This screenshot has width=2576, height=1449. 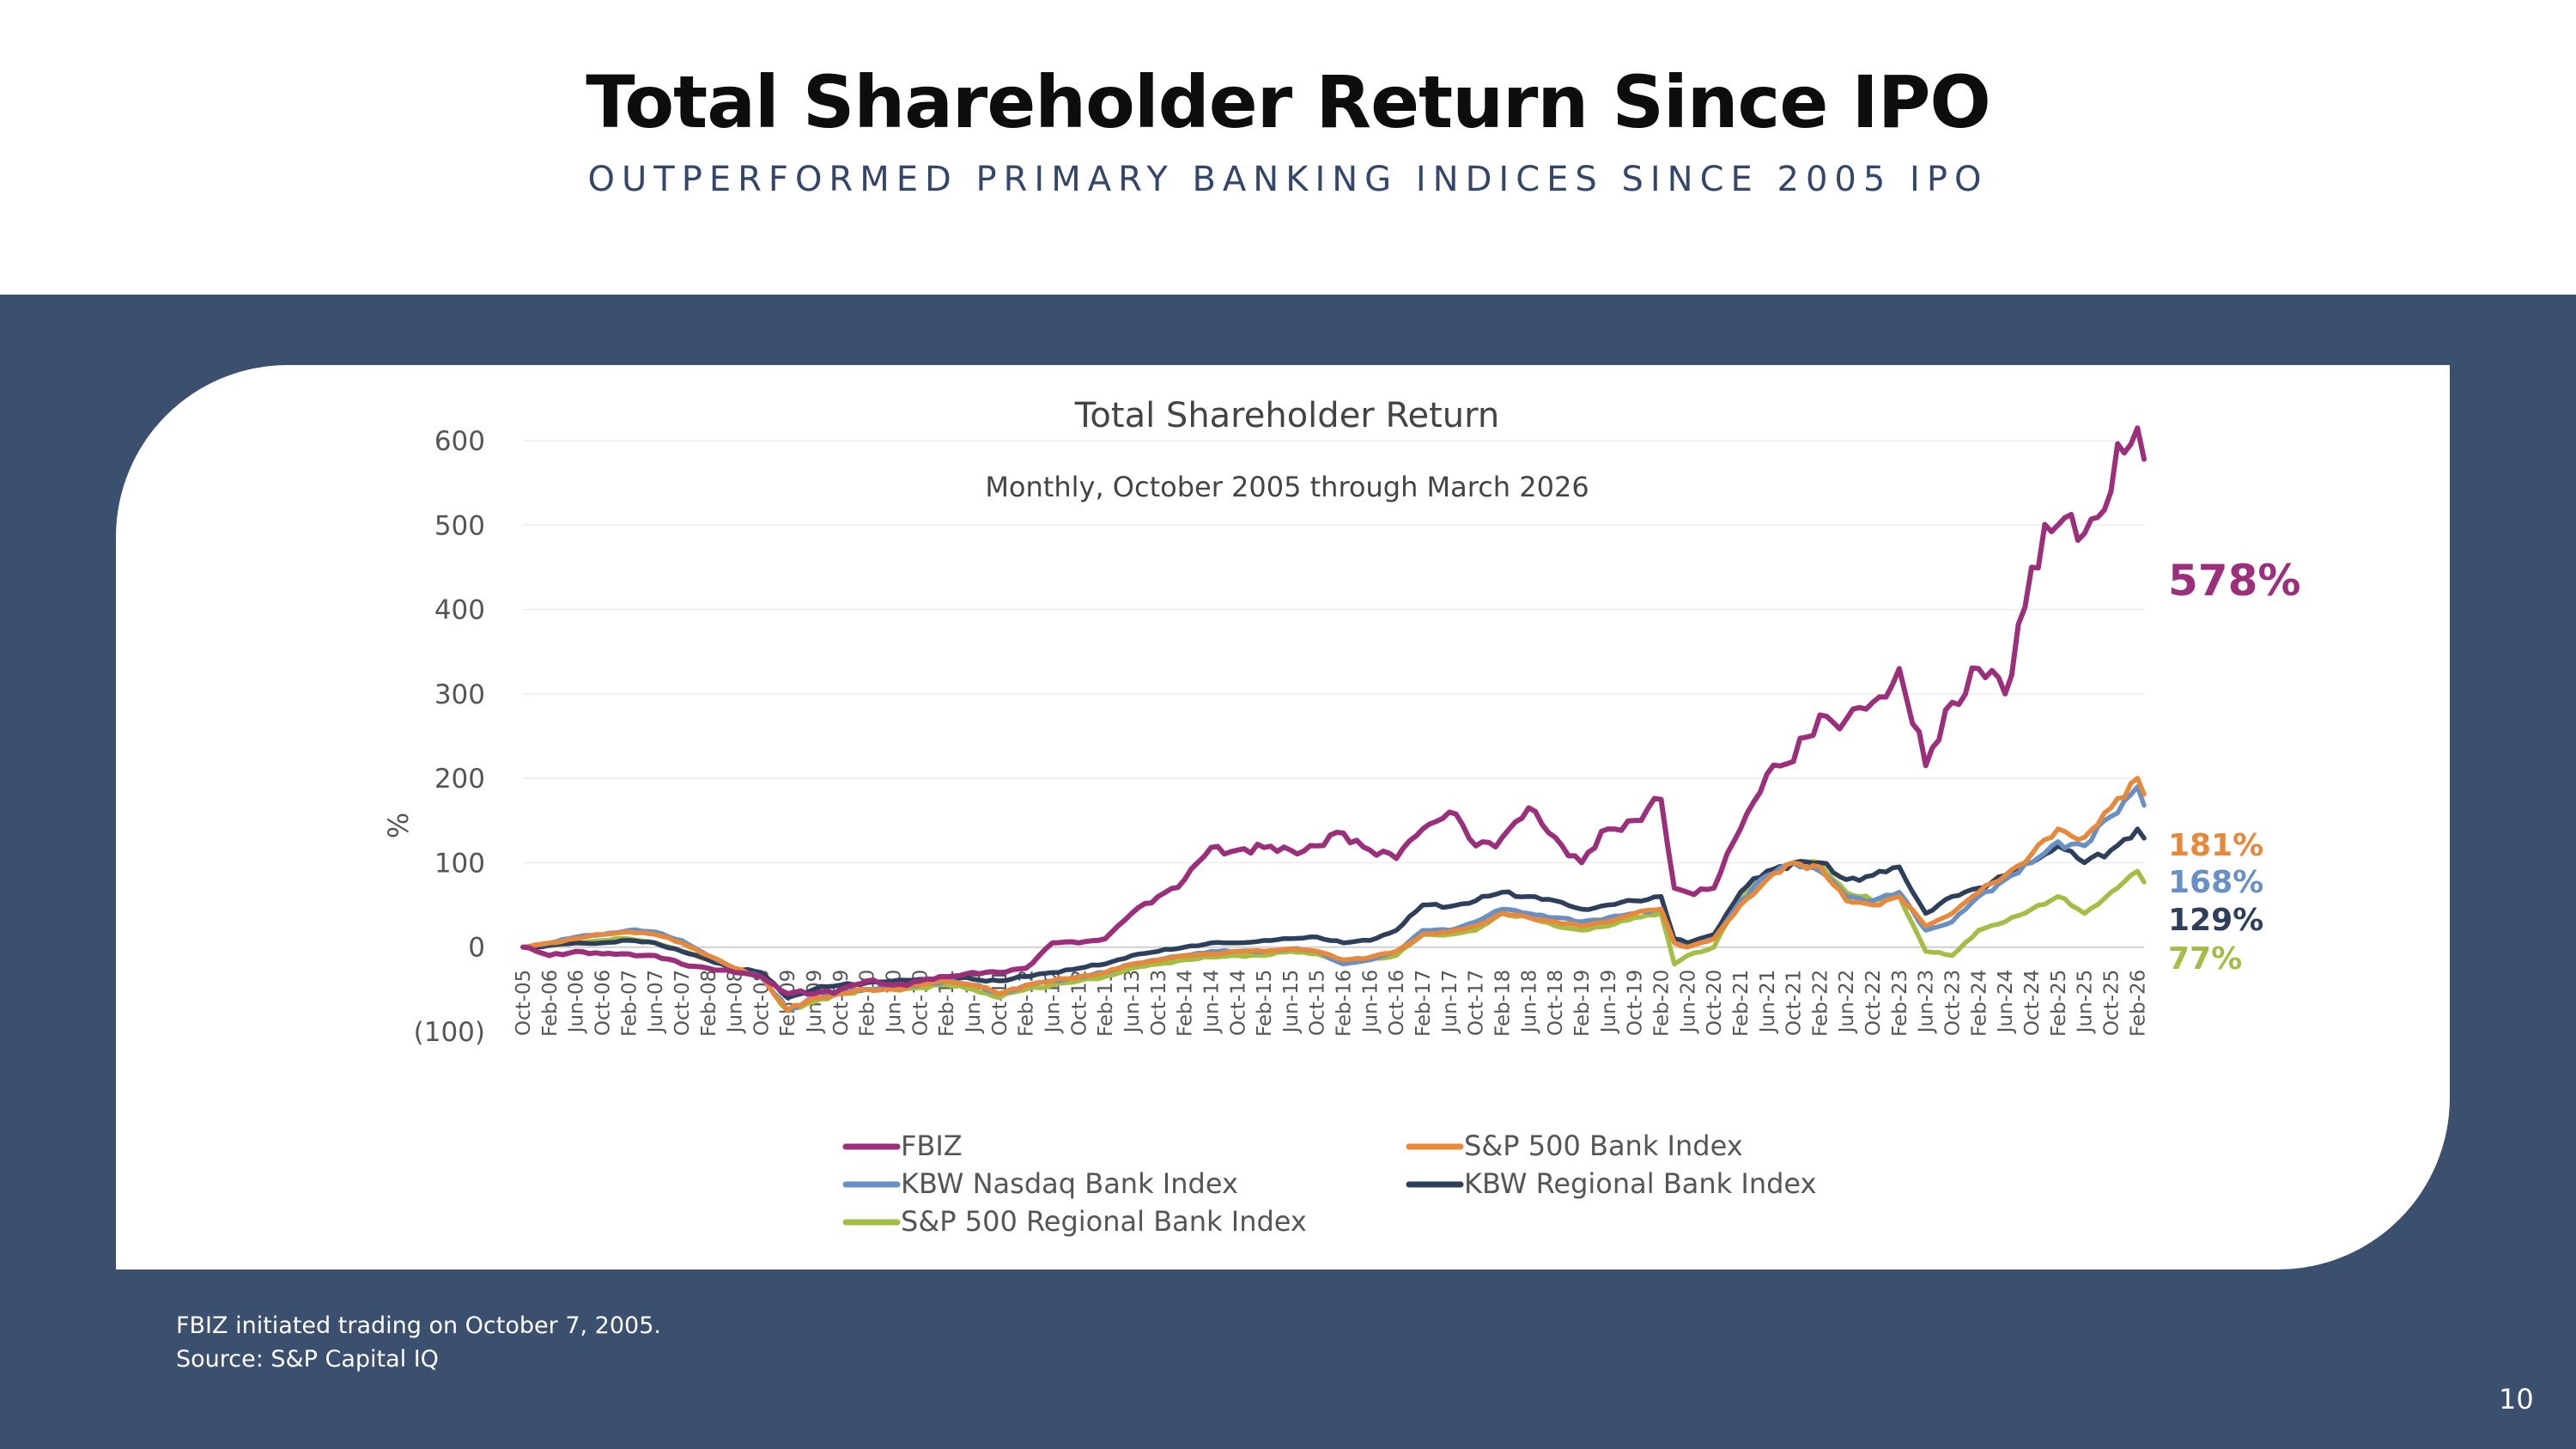 I want to click on end-label: 578%, so click(x=2234, y=581).